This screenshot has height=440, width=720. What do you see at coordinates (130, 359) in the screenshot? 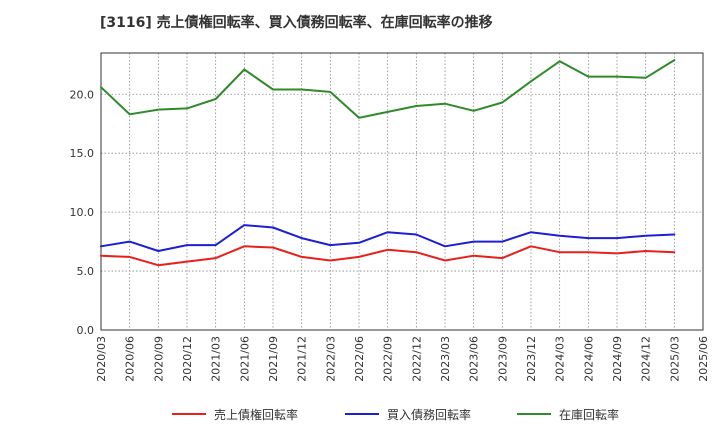
I see `x-tick-label: 2020/06` at bounding box center [130, 359].